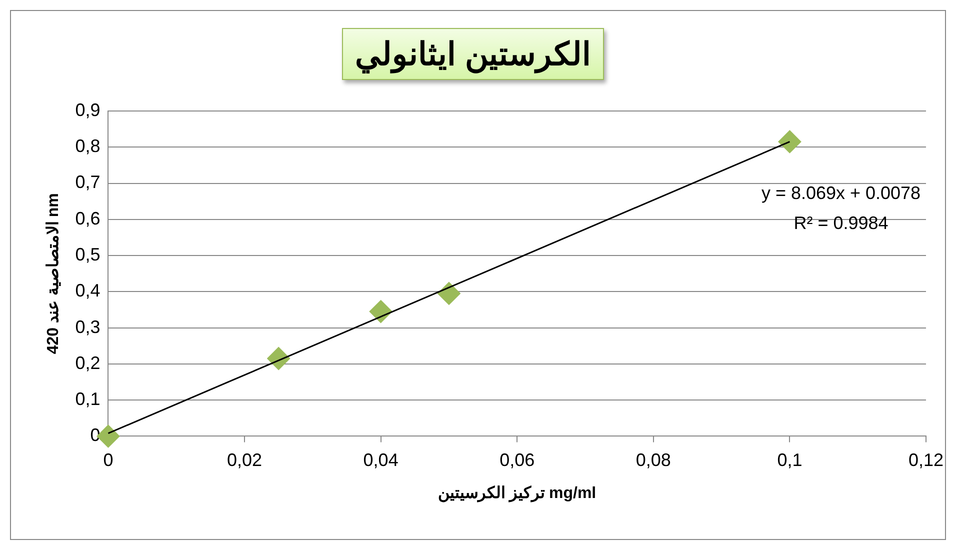  I want to click on annotation: R² = 0.9984, so click(841, 223).